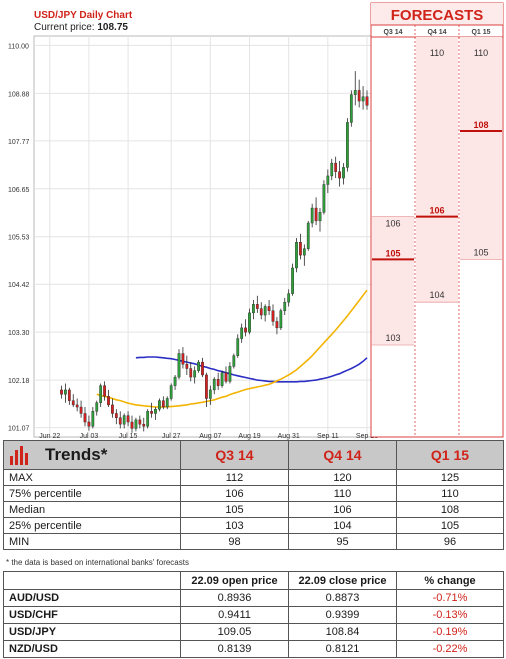  Describe the element at coordinates (328, 436) in the screenshot. I see `x-tick-label: Sep 11` at that location.